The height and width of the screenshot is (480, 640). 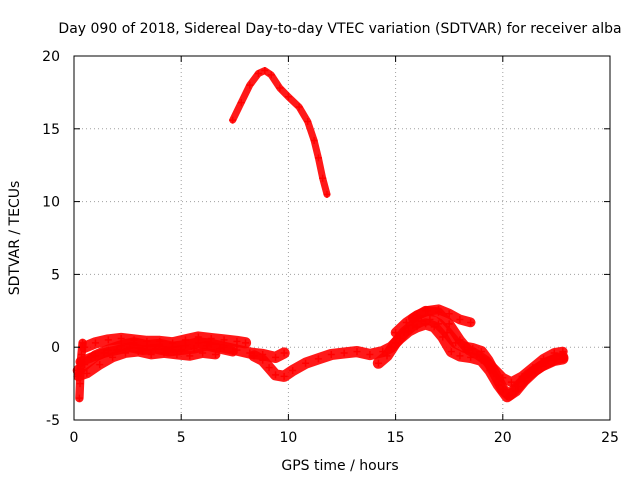 What do you see at coordinates (610, 438) in the screenshot?
I see `x-tick-label: 25` at bounding box center [610, 438].